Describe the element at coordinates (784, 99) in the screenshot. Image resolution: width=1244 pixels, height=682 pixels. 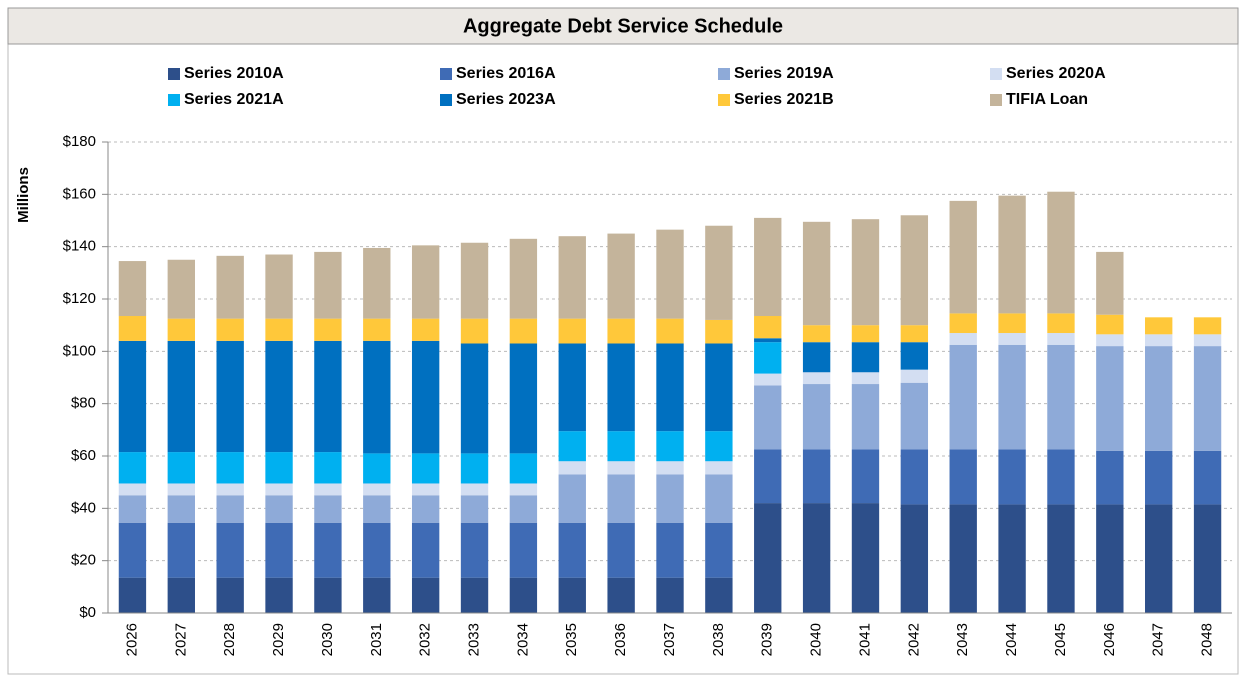
I see `legend-label: Series 2021B` at that location.